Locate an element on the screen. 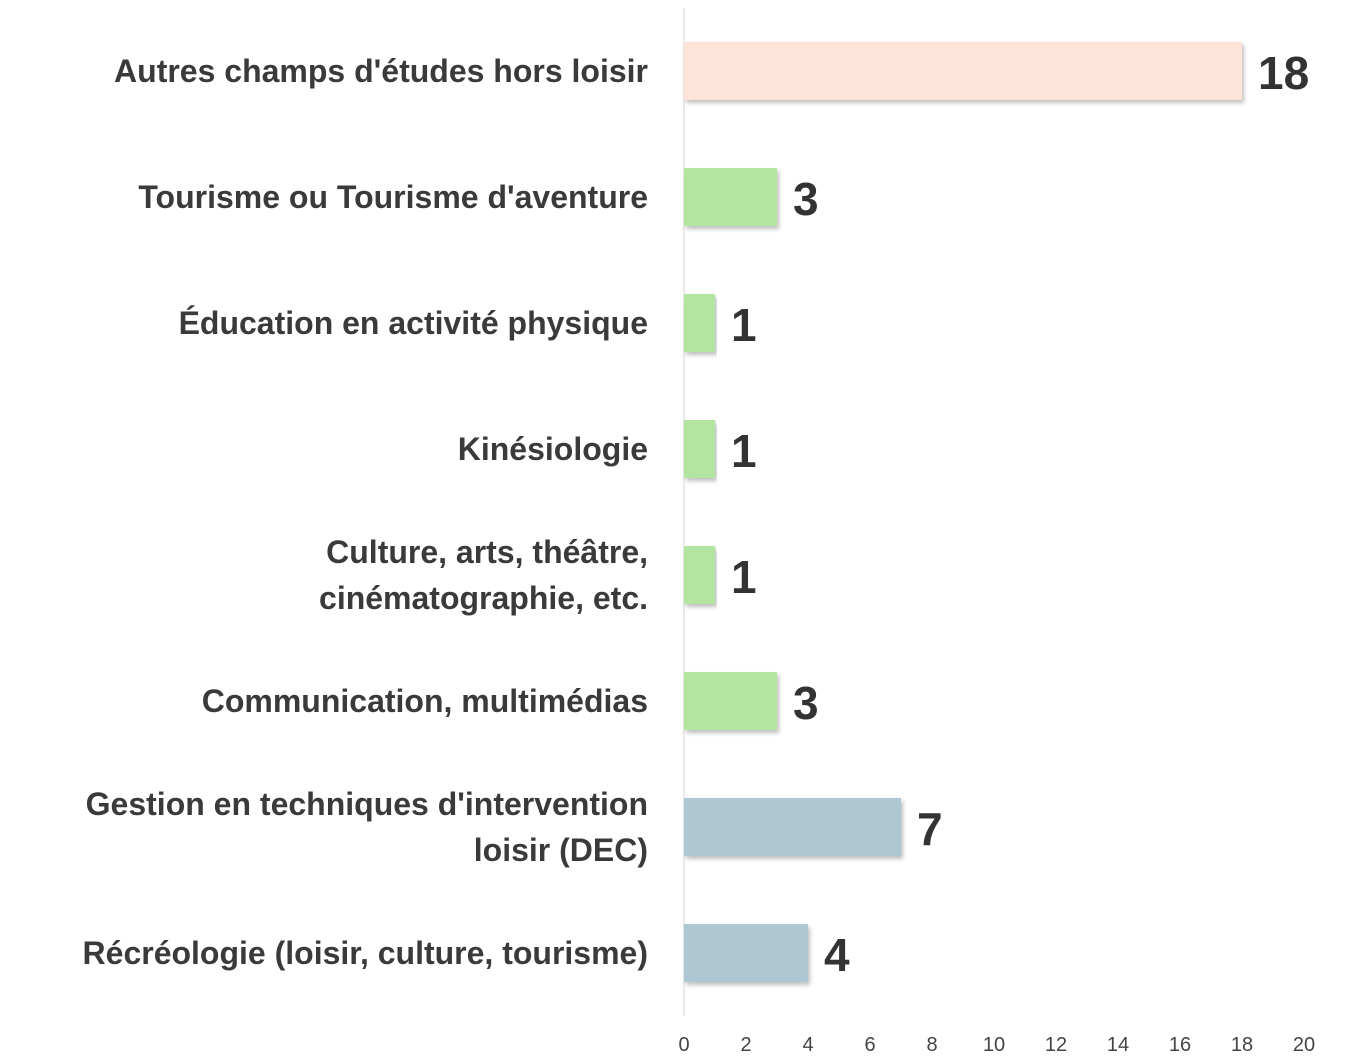 The image size is (1345, 1057). value-label: 4 is located at coordinates (837, 955).